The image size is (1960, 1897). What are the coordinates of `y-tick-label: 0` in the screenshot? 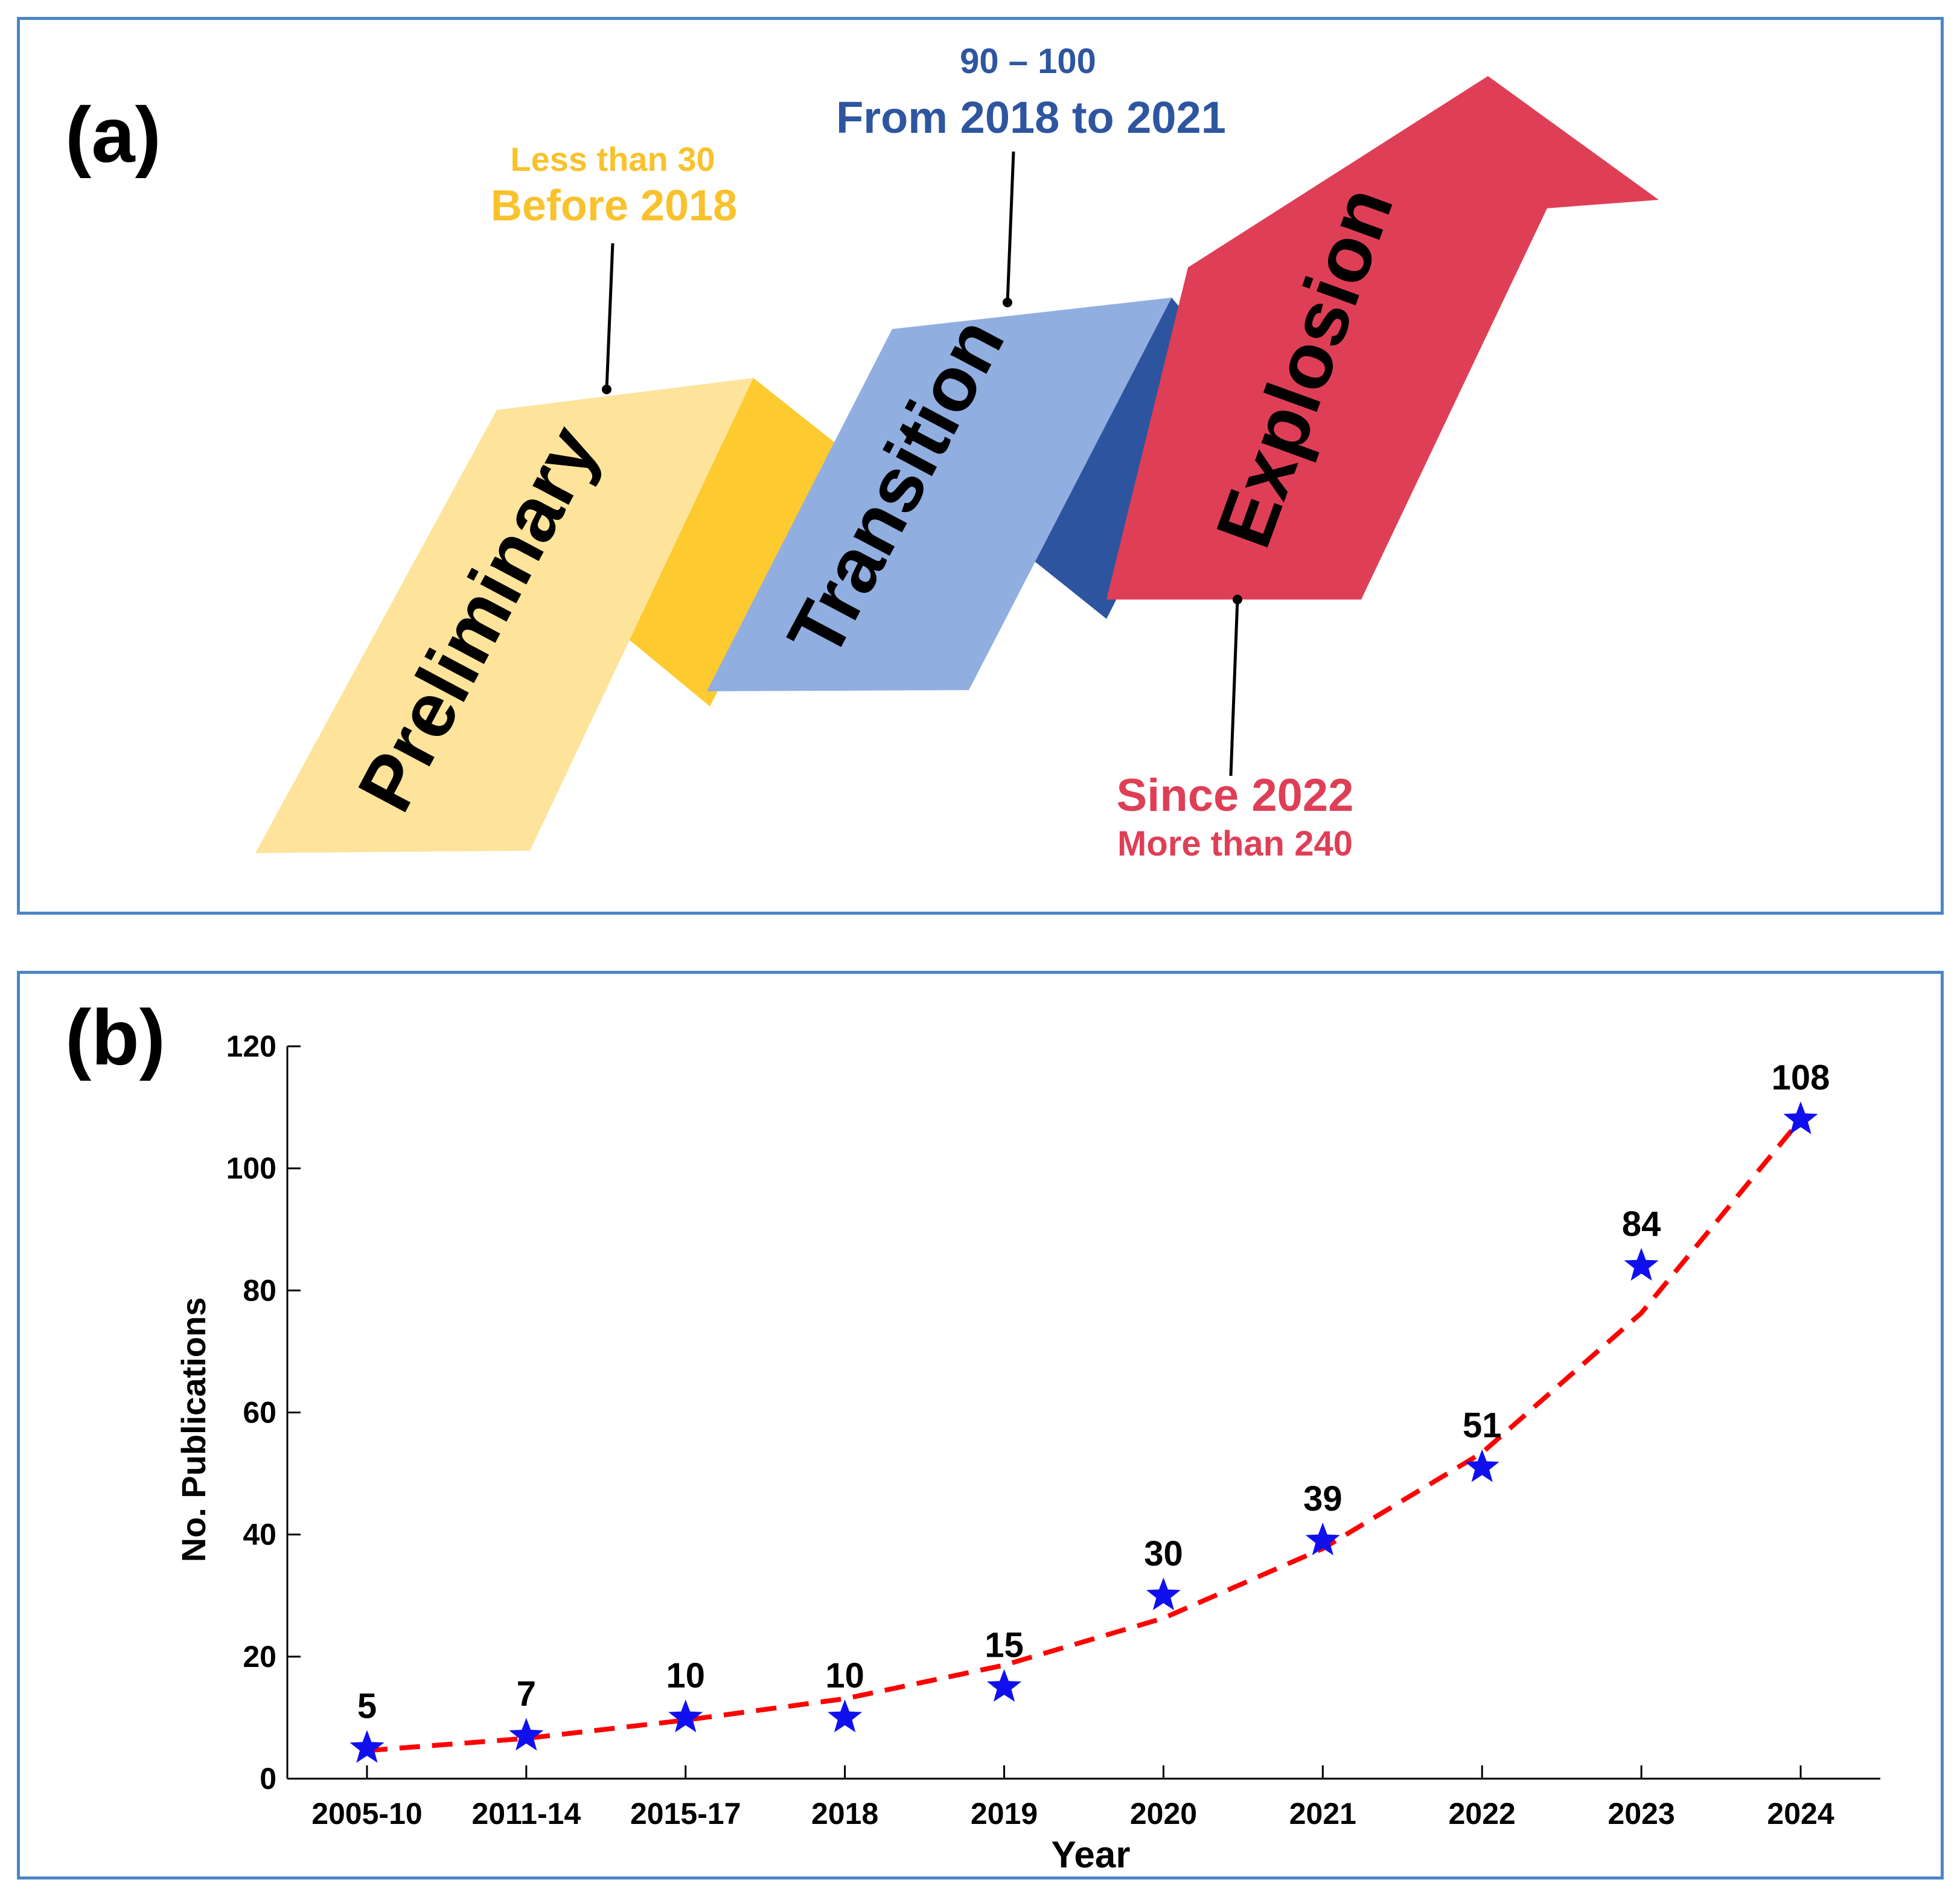 It's located at (268, 1779).